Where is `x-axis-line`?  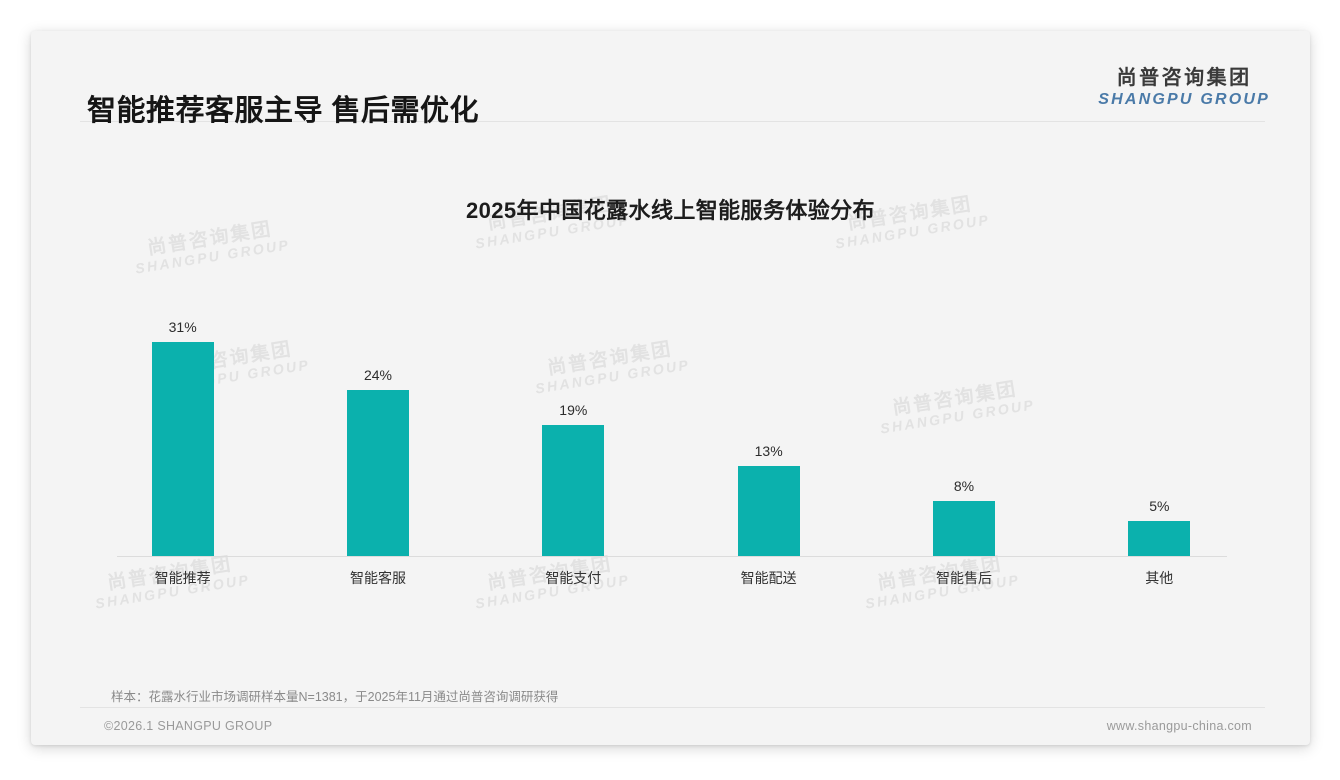 x-axis-line is located at coordinates (672, 556).